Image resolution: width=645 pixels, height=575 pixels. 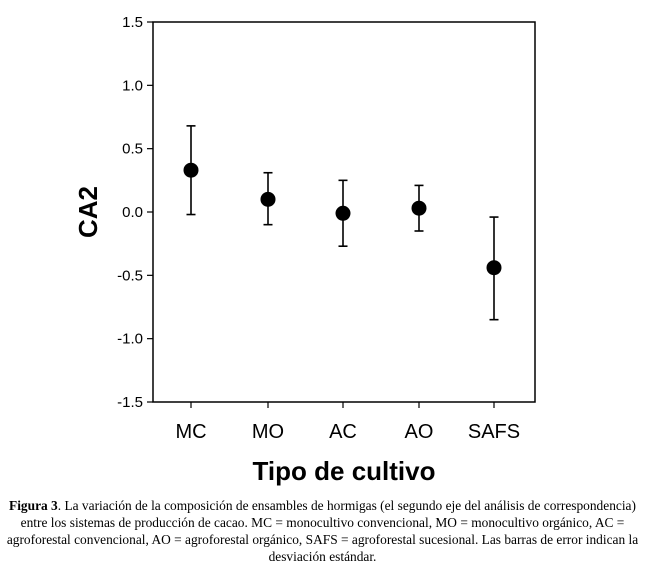 I want to click on x-axis: MC MO AC AO SAFS, so click(x=347, y=422).